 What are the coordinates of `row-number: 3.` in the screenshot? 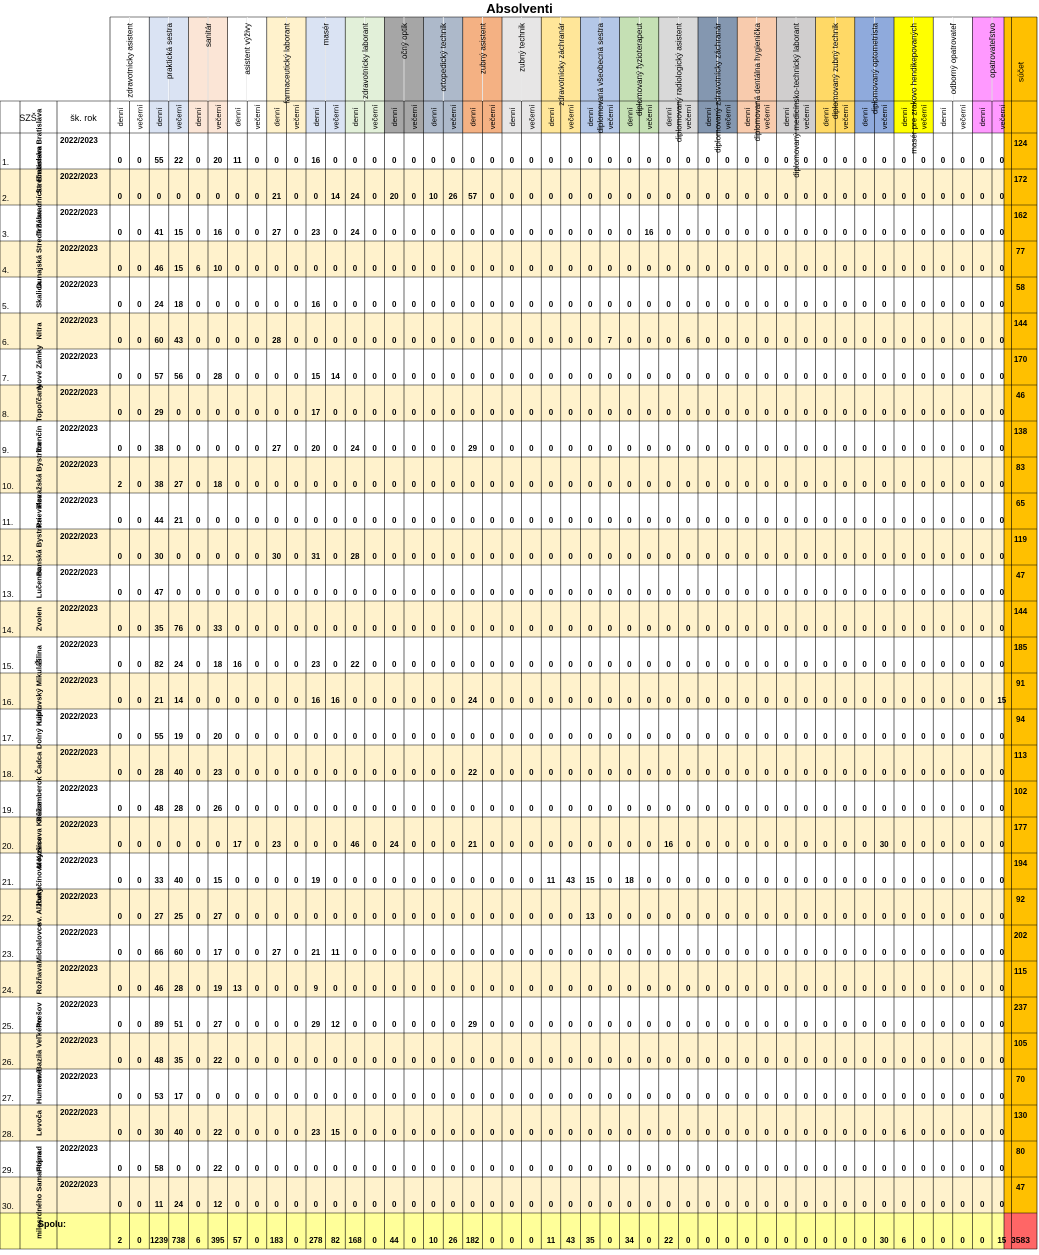 It's located at (5, 234).